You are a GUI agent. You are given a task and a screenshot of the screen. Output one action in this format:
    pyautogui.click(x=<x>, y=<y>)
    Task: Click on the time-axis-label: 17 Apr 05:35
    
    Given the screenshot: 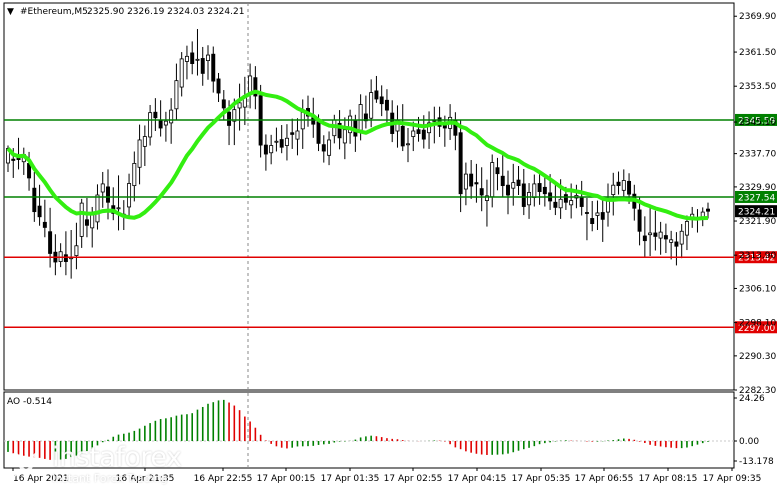 What is the action you would take?
    pyautogui.click(x=541, y=479)
    